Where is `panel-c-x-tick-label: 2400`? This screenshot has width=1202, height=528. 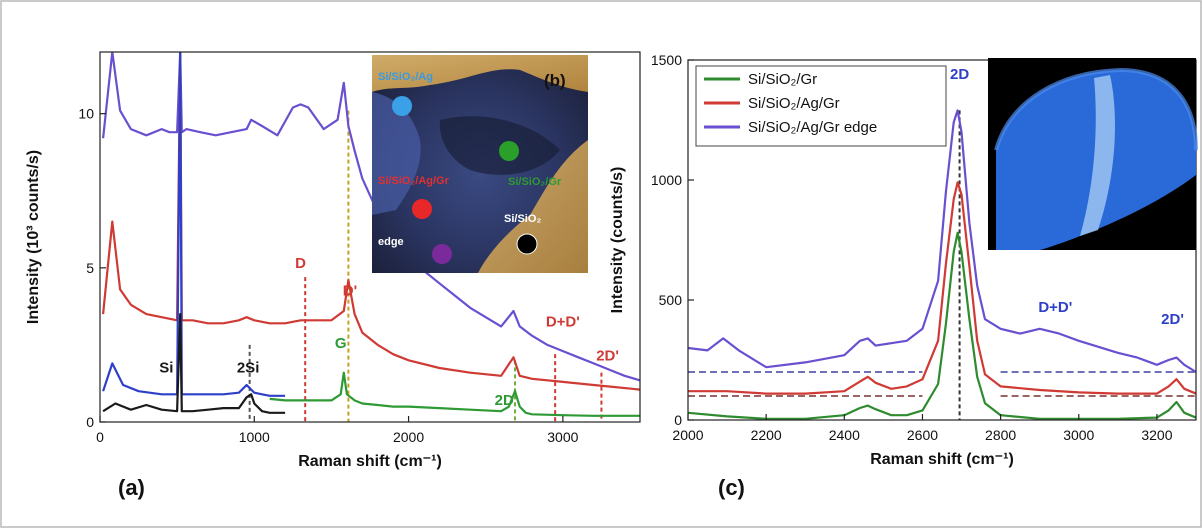 panel-c-x-tick-label: 2400 is located at coordinates (844, 435).